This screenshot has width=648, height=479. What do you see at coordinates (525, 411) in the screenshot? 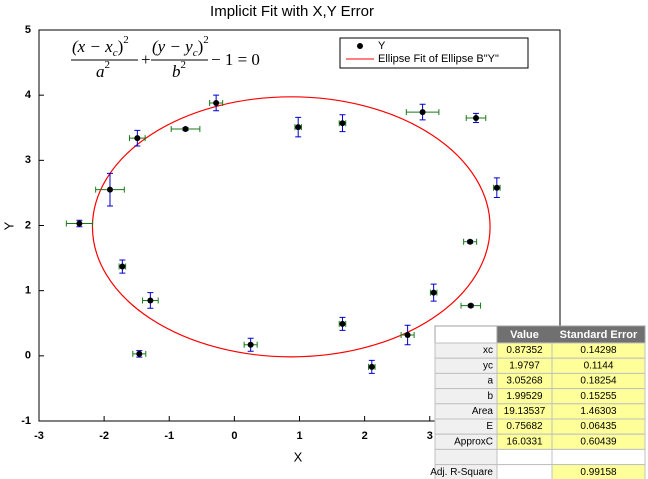
I see `table-value: 19.13537` at bounding box center [525, 411].